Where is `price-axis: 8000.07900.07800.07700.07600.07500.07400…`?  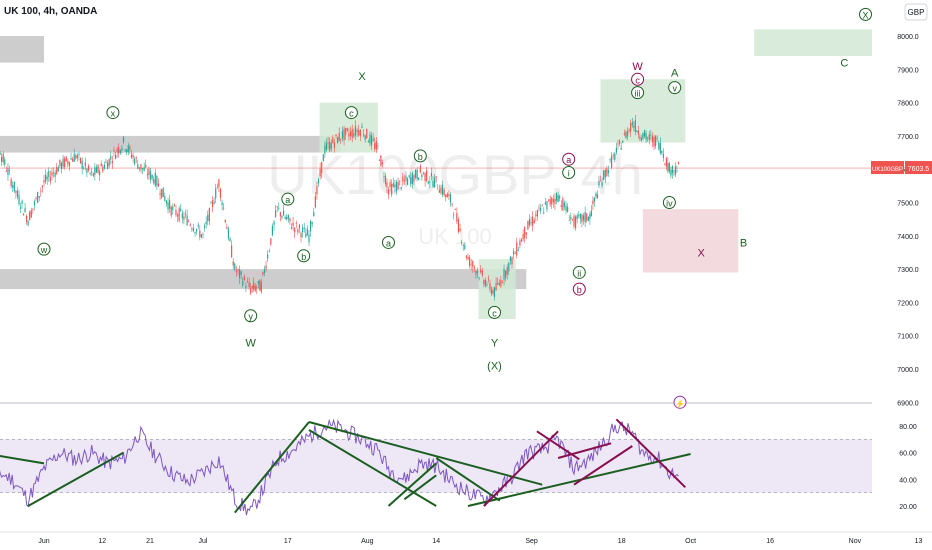 price-axis: 8000.07900.07800.07700.07600.07500.07400… is located at coordinates (901, 275).